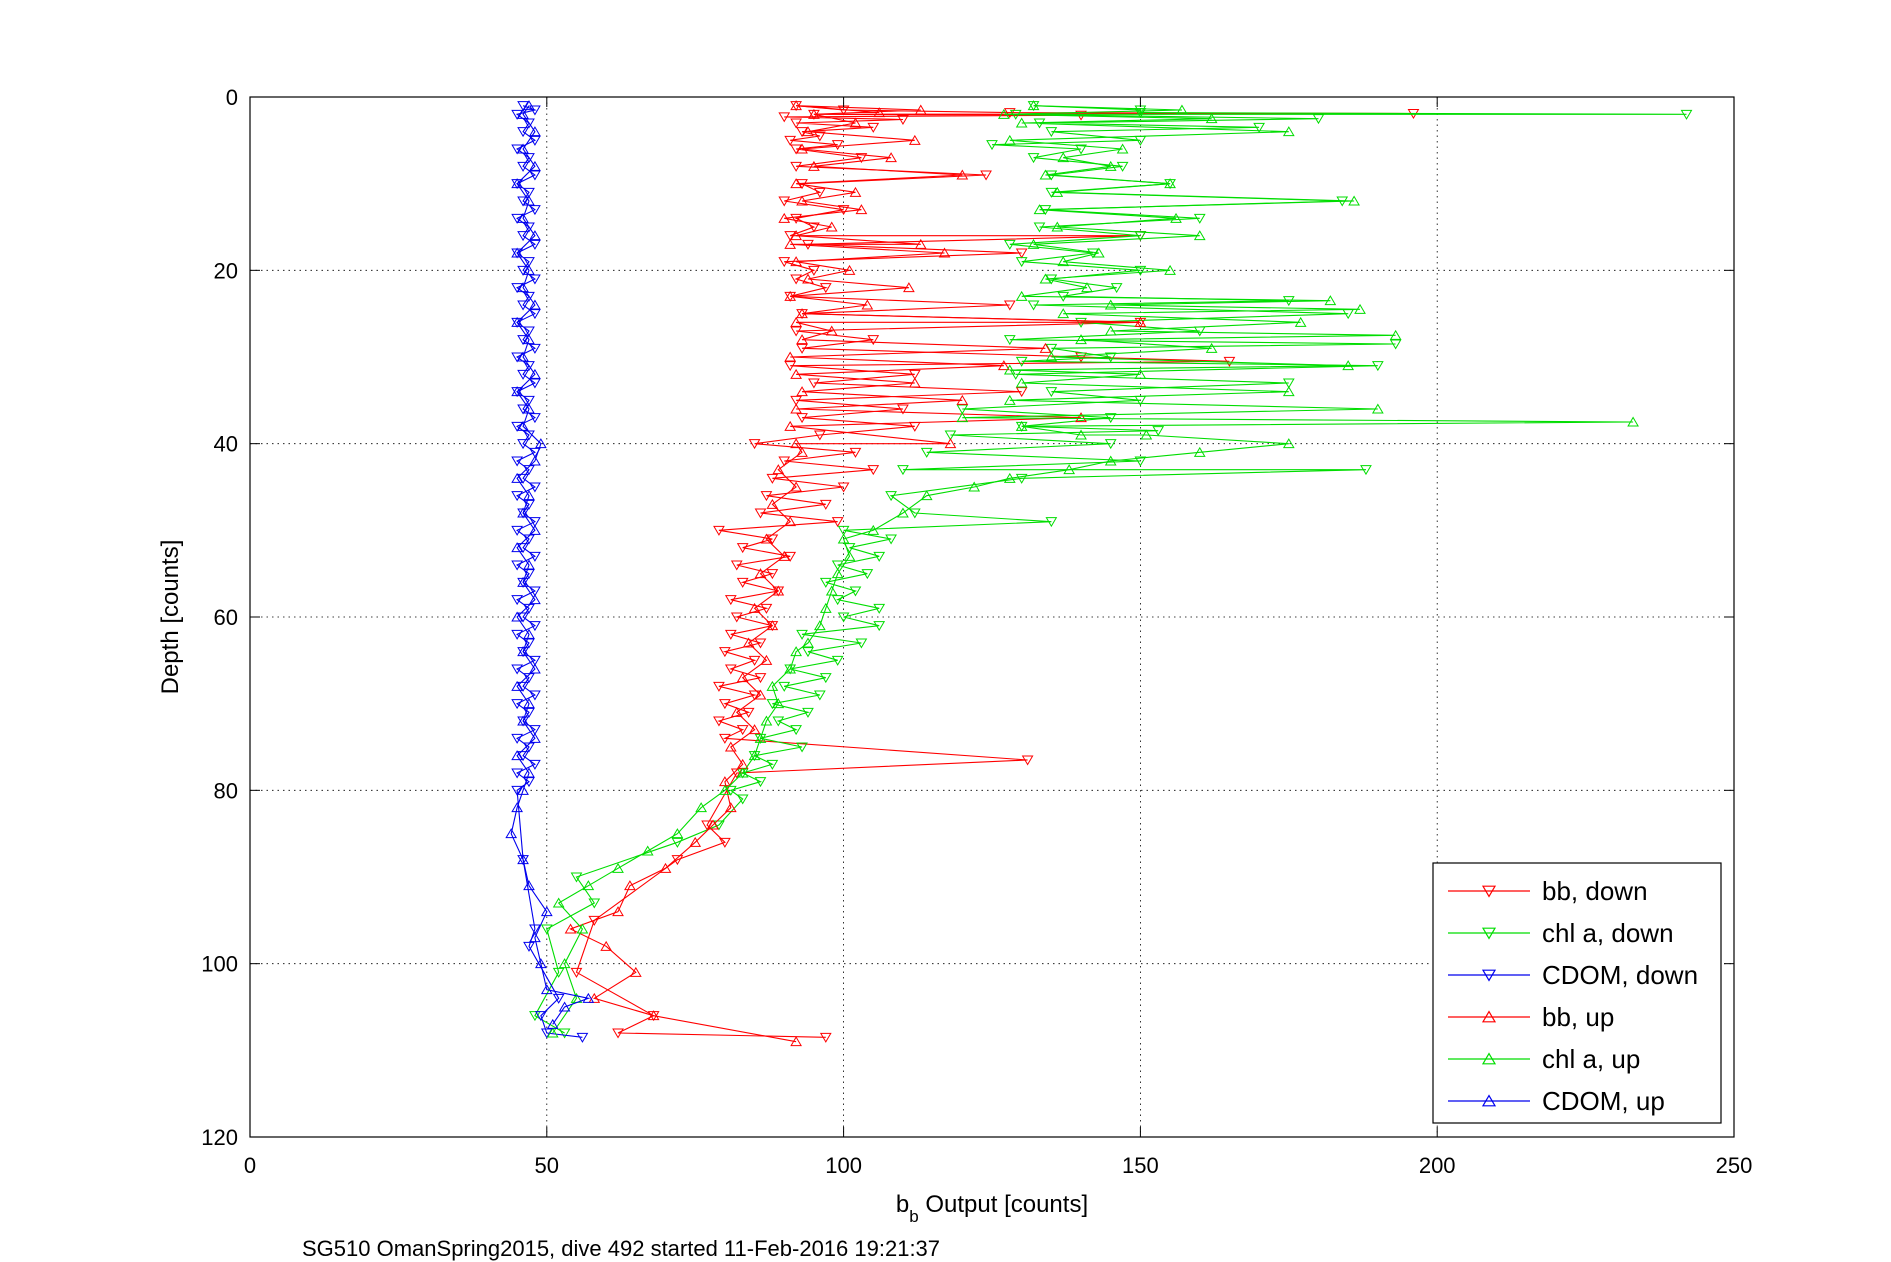 This screenshot has height=1262, width=1891. What do you see at coordinates (550, 565) in the screenshot?
I see `series-line` at bounding box center [550, 565].